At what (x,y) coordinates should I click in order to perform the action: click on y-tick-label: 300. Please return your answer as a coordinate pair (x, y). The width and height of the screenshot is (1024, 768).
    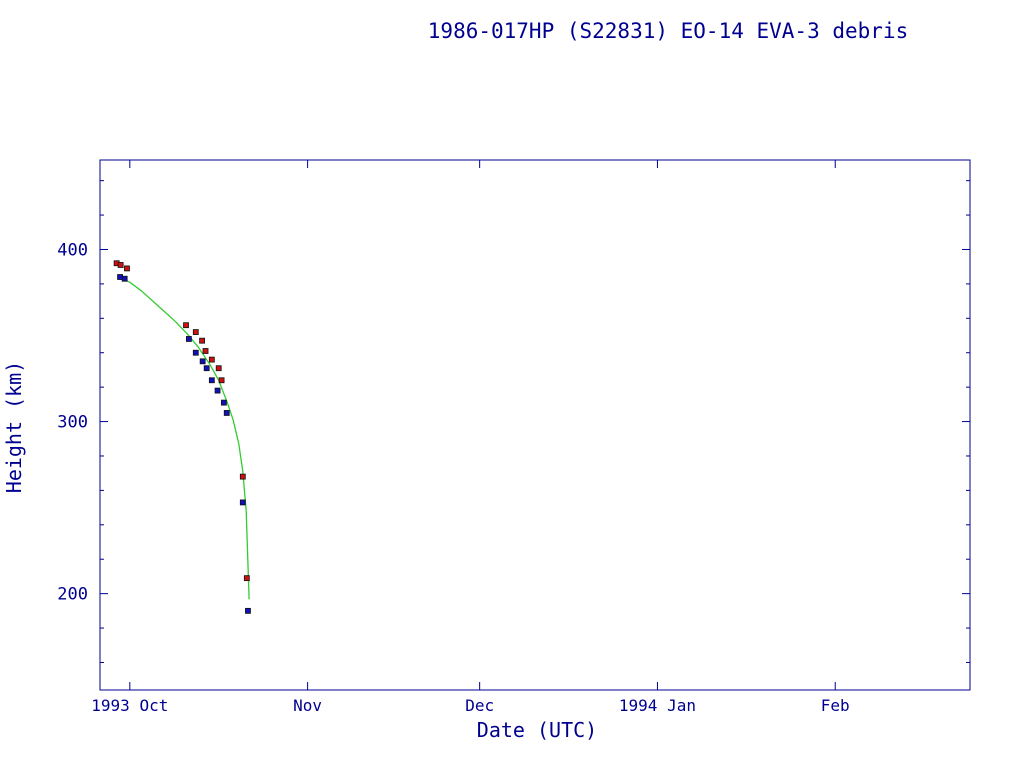
    Looking at the image, I should click on (72, 423).